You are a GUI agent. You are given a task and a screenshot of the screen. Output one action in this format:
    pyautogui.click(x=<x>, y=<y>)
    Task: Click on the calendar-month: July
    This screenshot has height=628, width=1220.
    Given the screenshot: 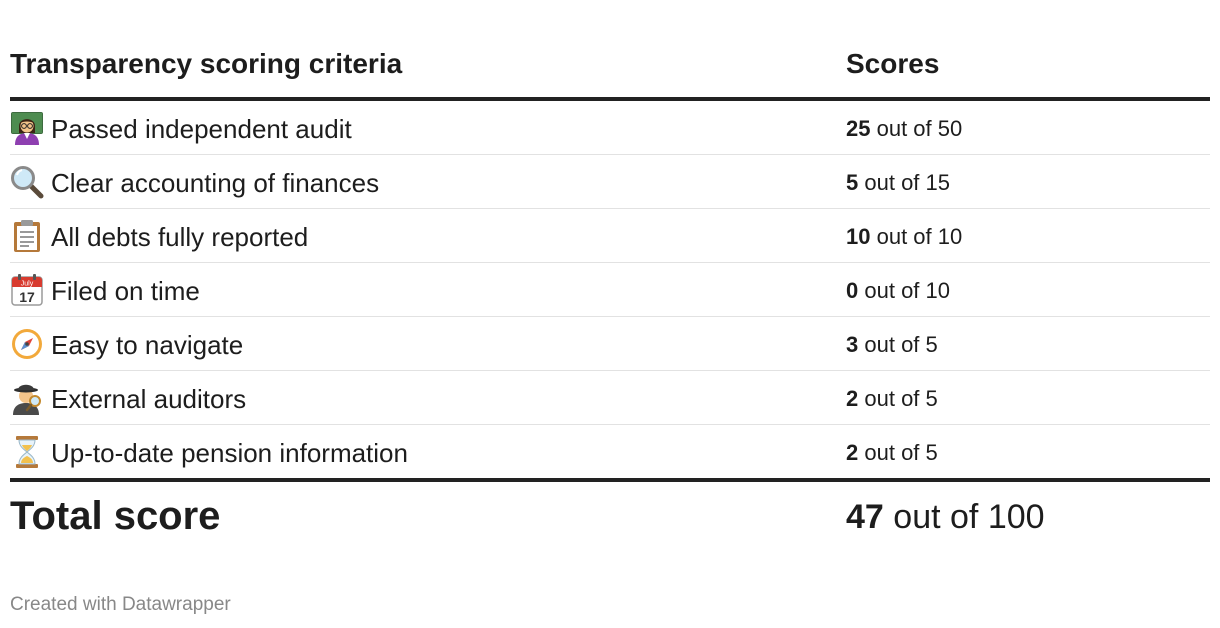 What is the action you would take?
    pyautogui.click(x=27, y=284)
    